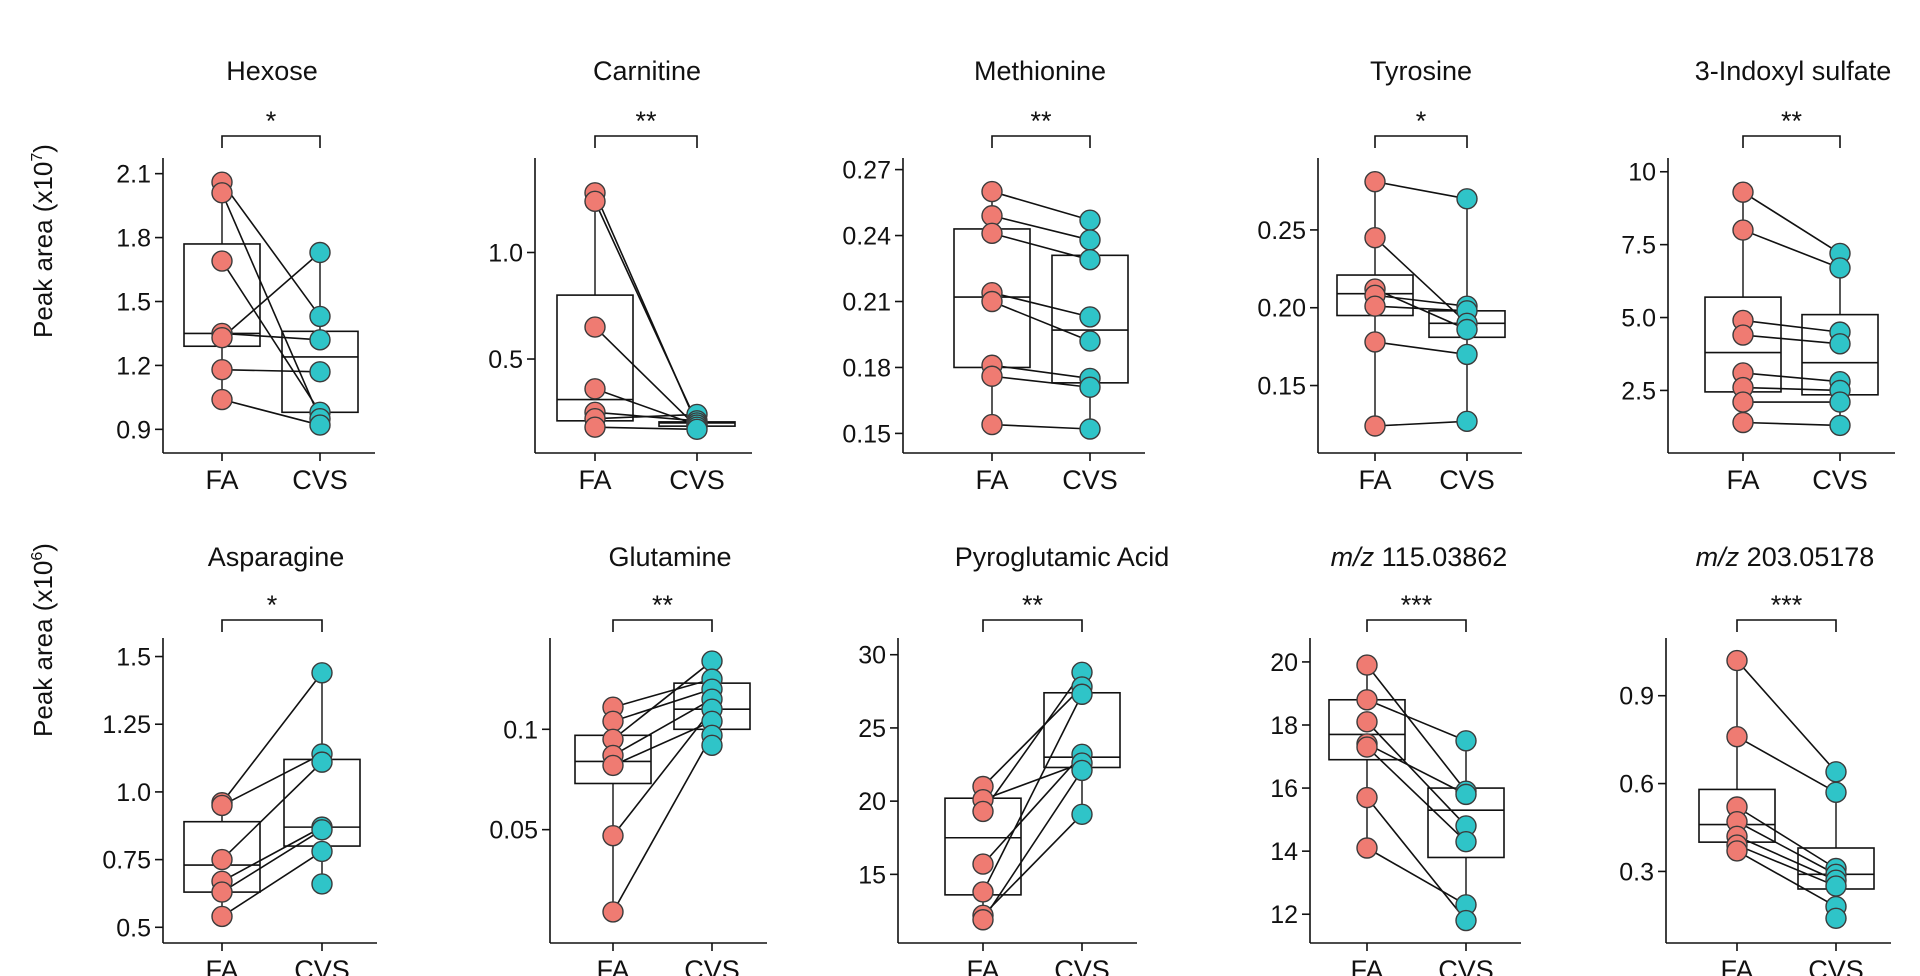 Image resolution: width=1920 pixels, height=976 pixels. Describe the element at coordinates (1281, 309) in the screenshot. I see `y-tick-label: 0.20` at that location.